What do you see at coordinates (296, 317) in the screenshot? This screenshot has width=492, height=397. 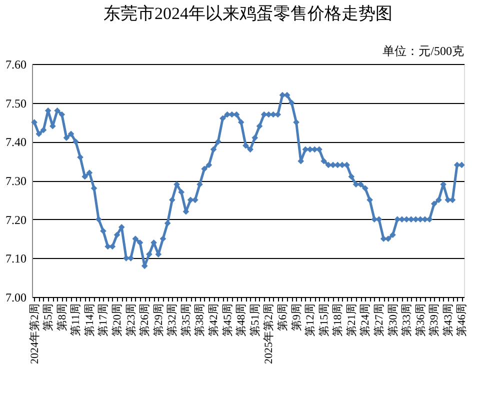 I see `x-tick-label: 第9周` at bounding box center [296, 317].